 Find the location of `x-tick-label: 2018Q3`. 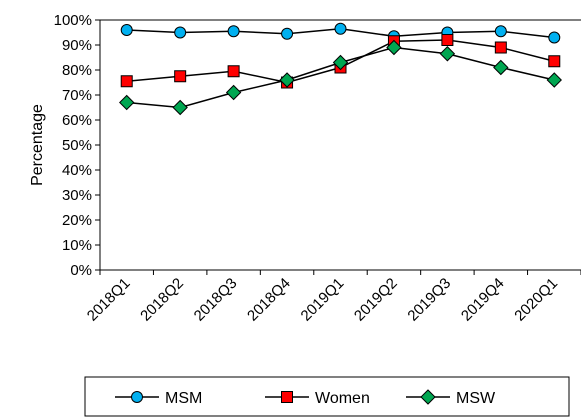

x-tick-label: 2018Q3 is located at coordinates (216, 300).